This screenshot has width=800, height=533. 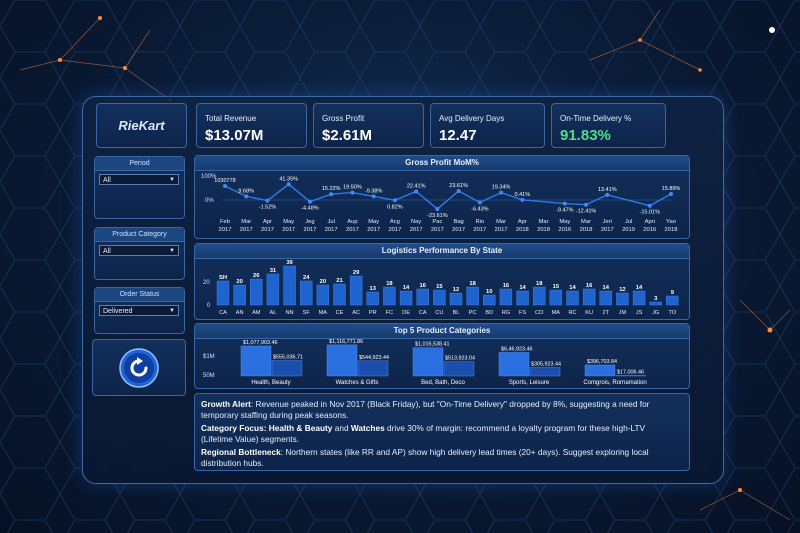 I want to click on series-line, so click(x=448, y=196).